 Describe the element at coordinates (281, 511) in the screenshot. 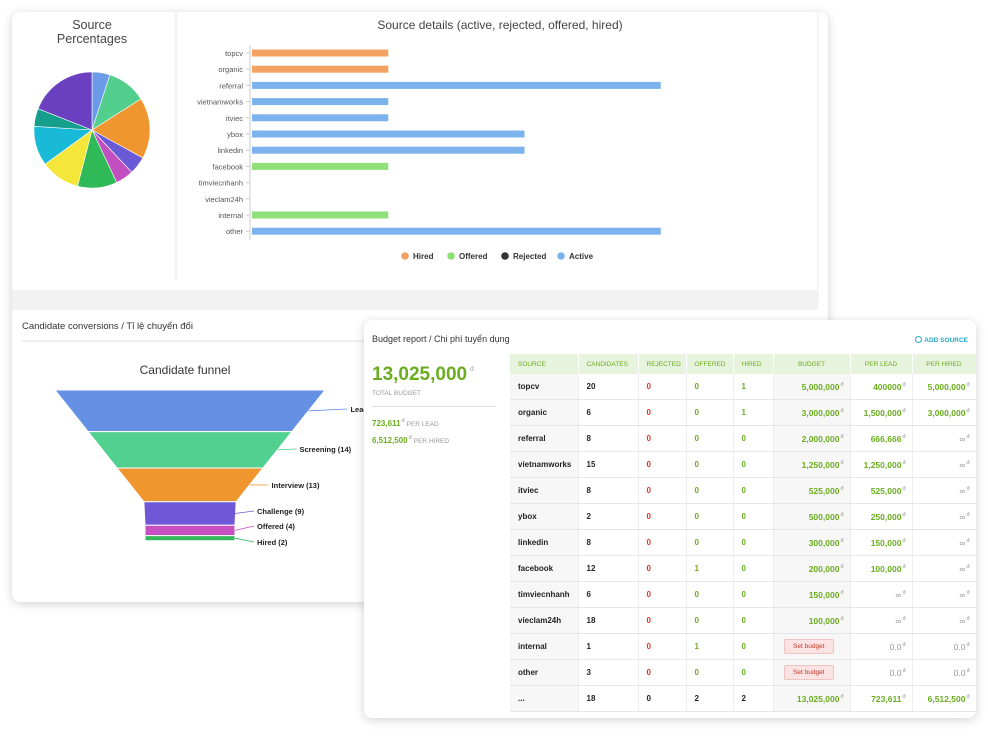

I see `funnel-label: Challenge (9)` at that location.